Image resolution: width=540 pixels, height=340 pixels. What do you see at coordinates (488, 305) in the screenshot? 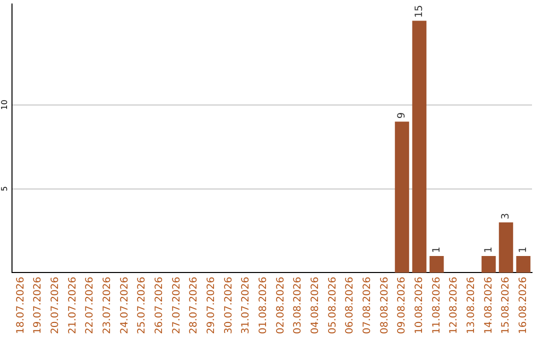
I see `x-tick-label: 14.08.2026` at bounding box center [488, 305].